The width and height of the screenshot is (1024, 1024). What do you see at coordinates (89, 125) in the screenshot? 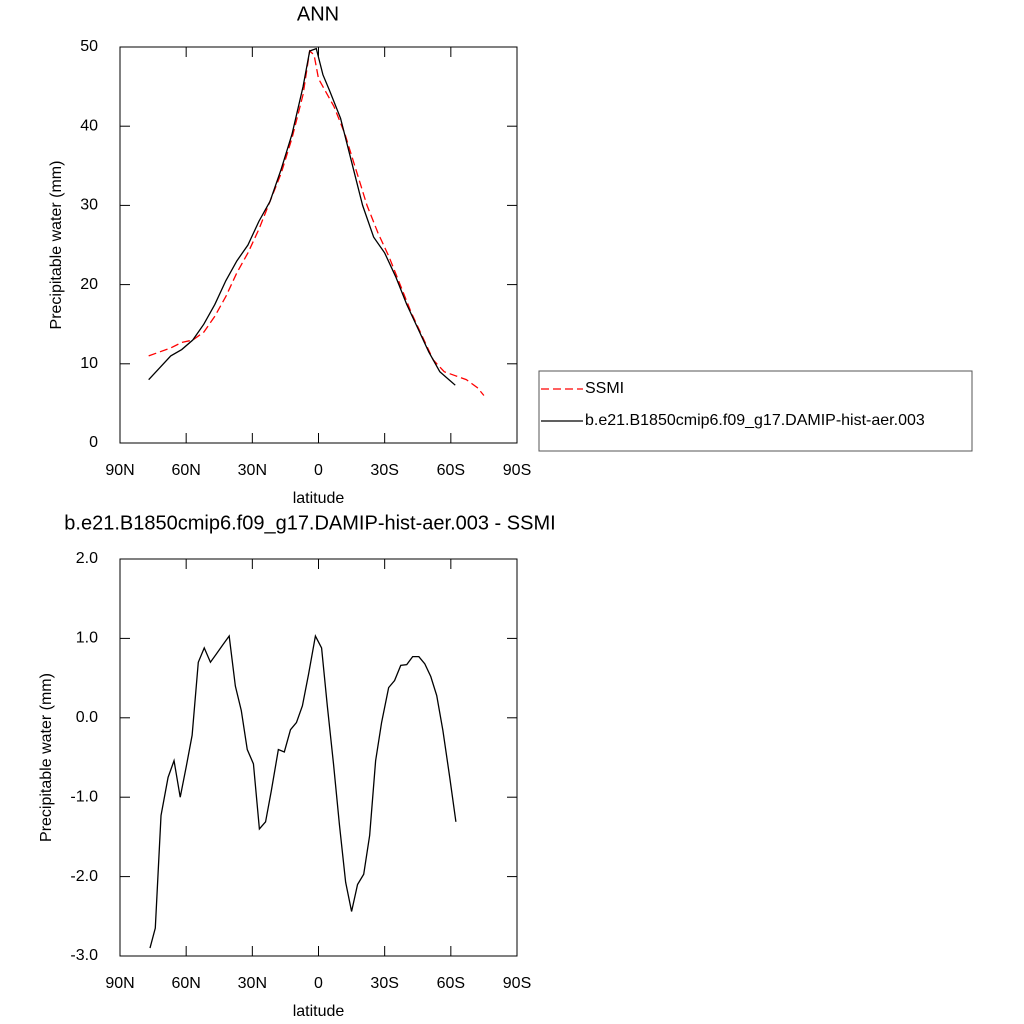
I see `y-tick-label: 40` at bounding box center [89, 125].